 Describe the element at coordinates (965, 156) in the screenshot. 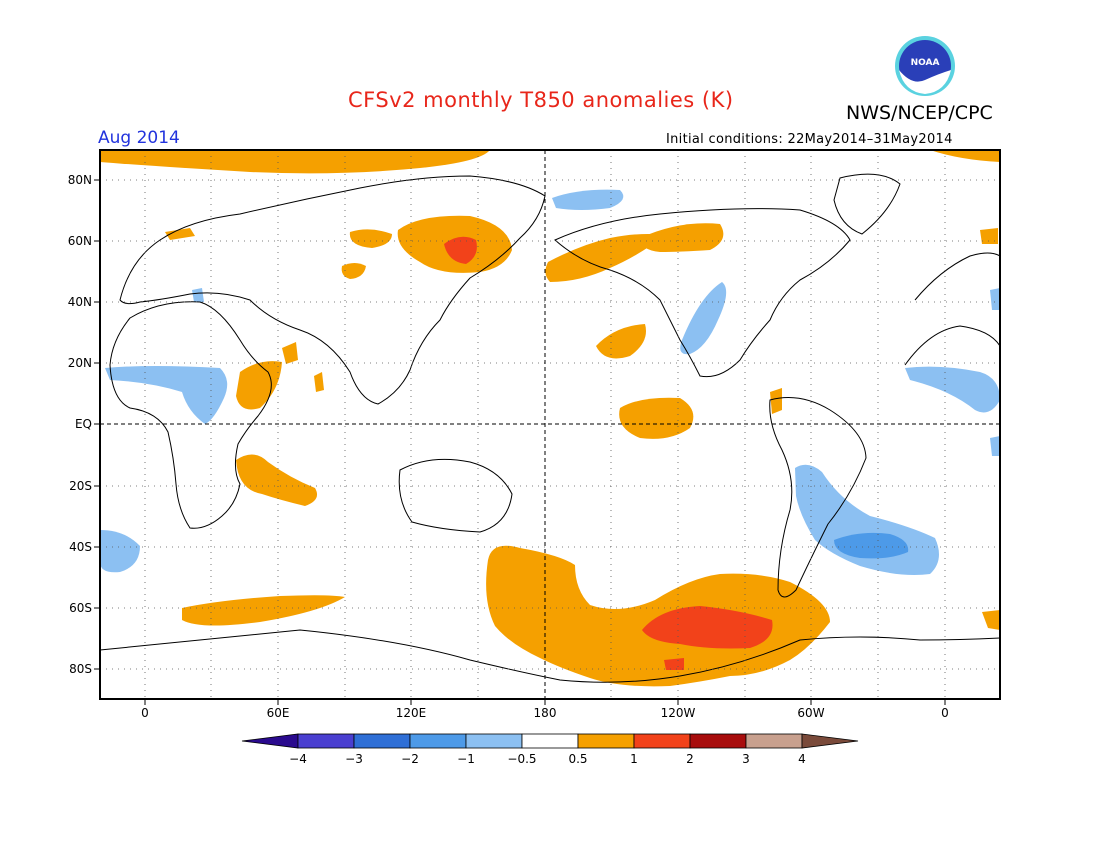

I see `warm-arctic-ne` at that location.